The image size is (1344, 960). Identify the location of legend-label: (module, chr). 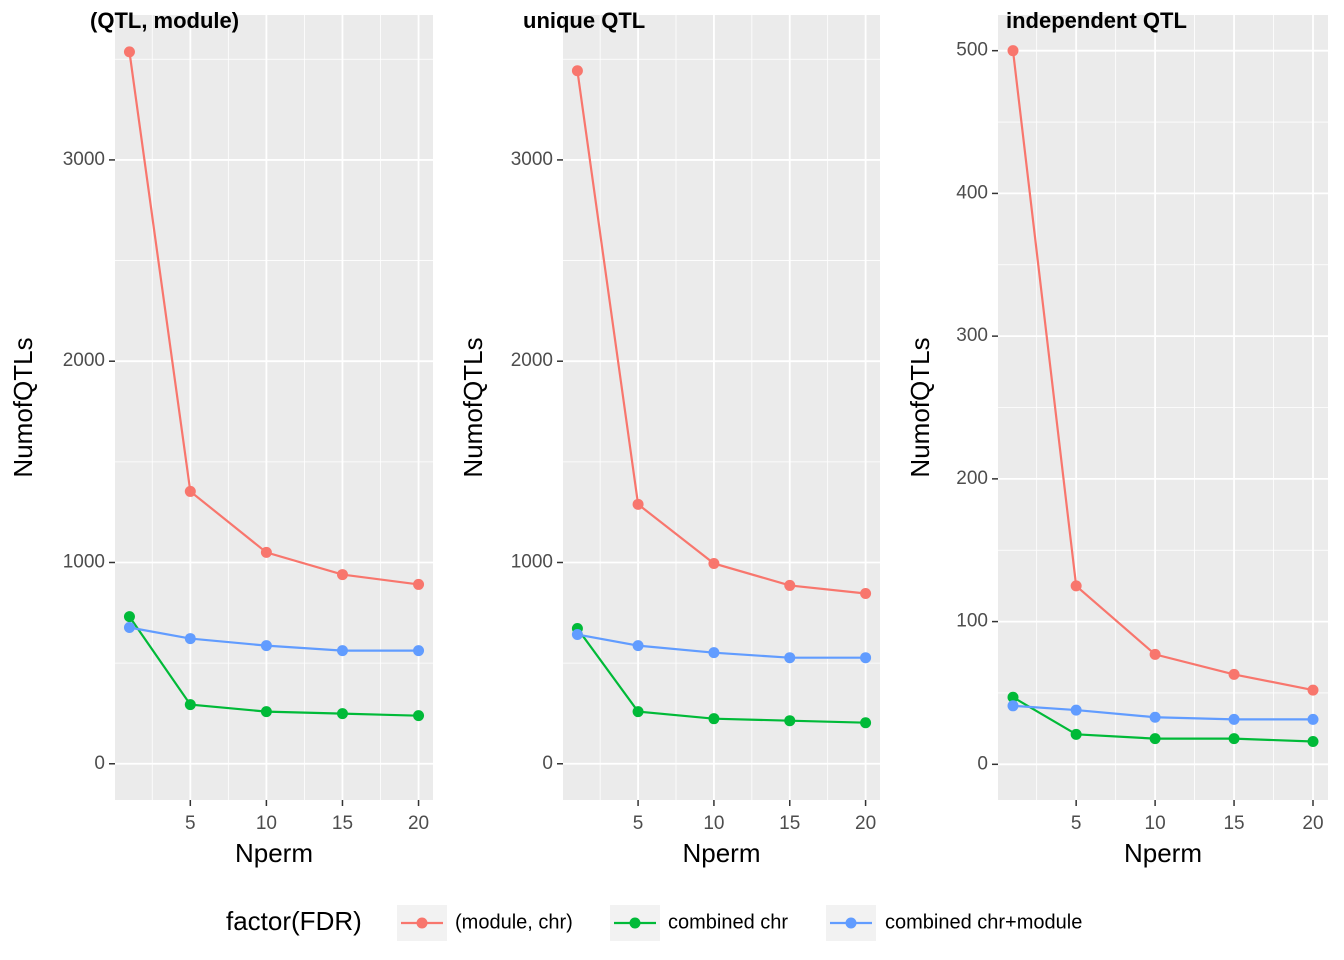
(514, 922).